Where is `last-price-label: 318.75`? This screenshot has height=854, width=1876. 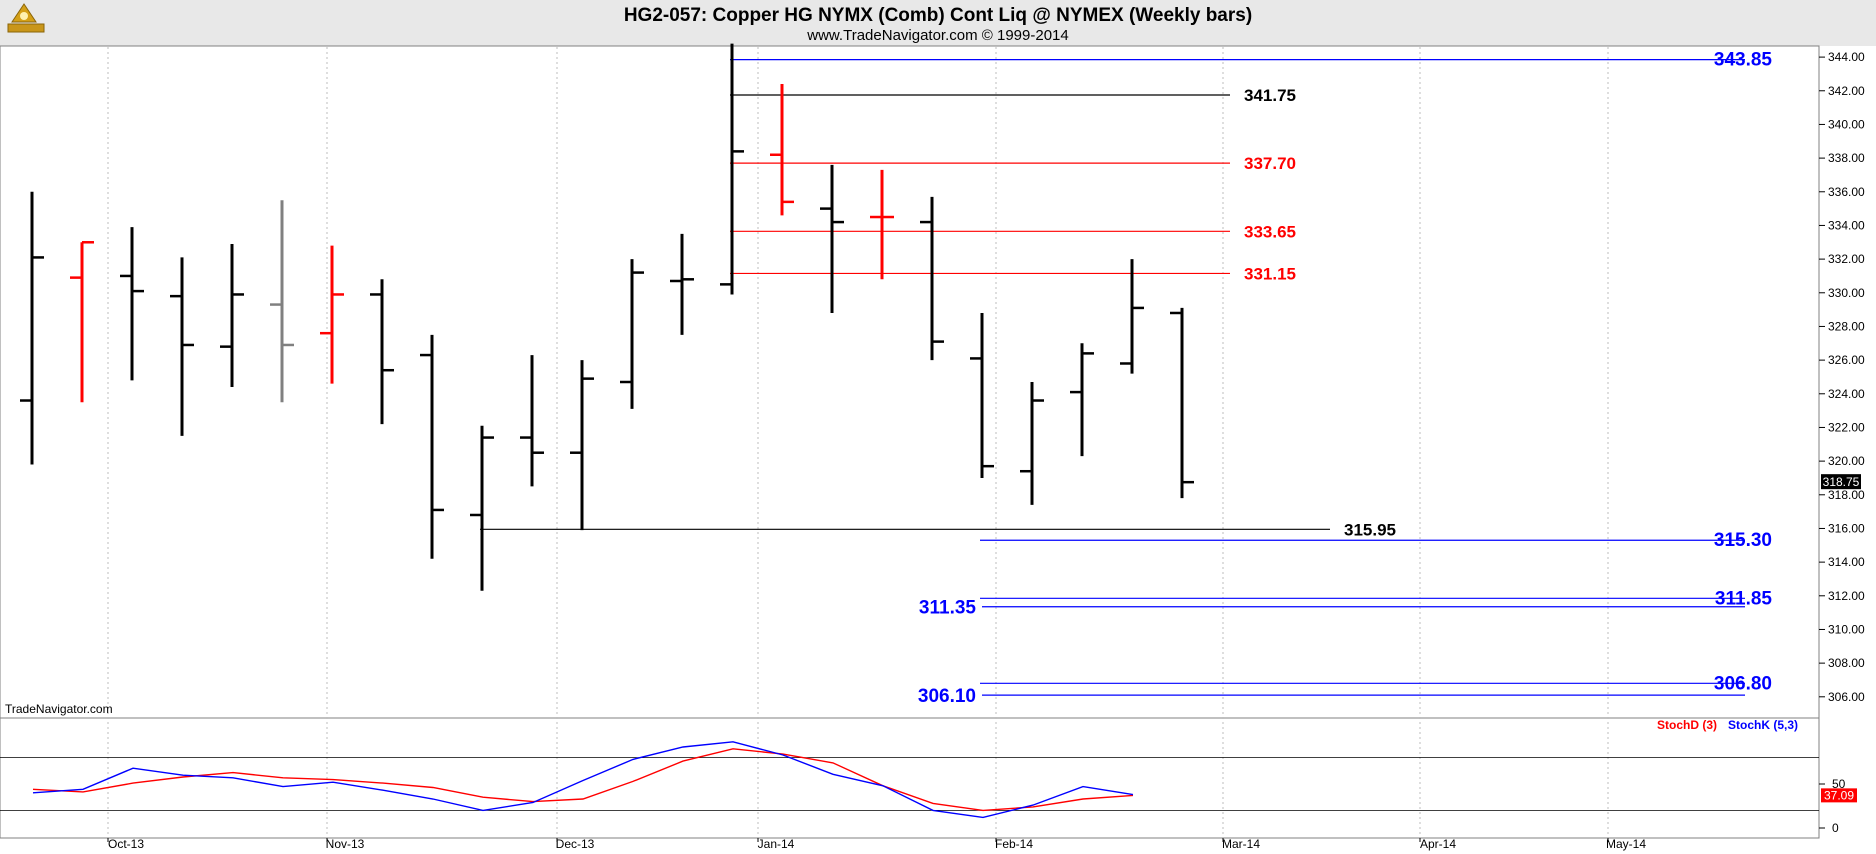
last-price-label: 318.75 is located at coordinates (1841, 482).